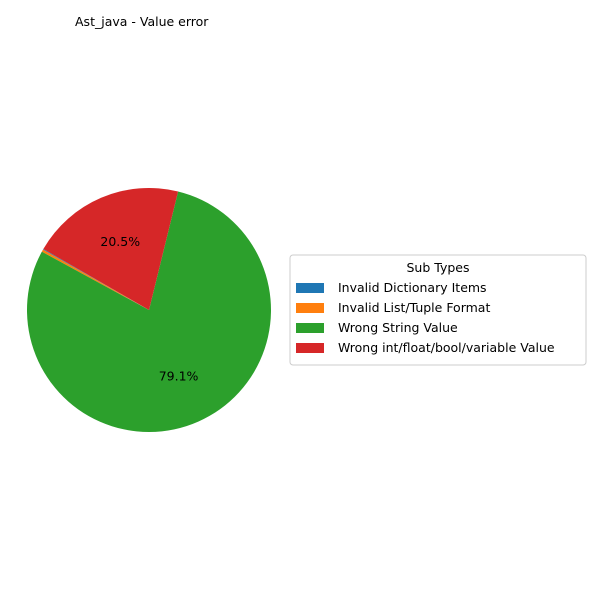  What do you see at coordinates (120, 241) in the screenshot?
I see `slice-percent-label: 20.5%` at bounding box center [120, 241].